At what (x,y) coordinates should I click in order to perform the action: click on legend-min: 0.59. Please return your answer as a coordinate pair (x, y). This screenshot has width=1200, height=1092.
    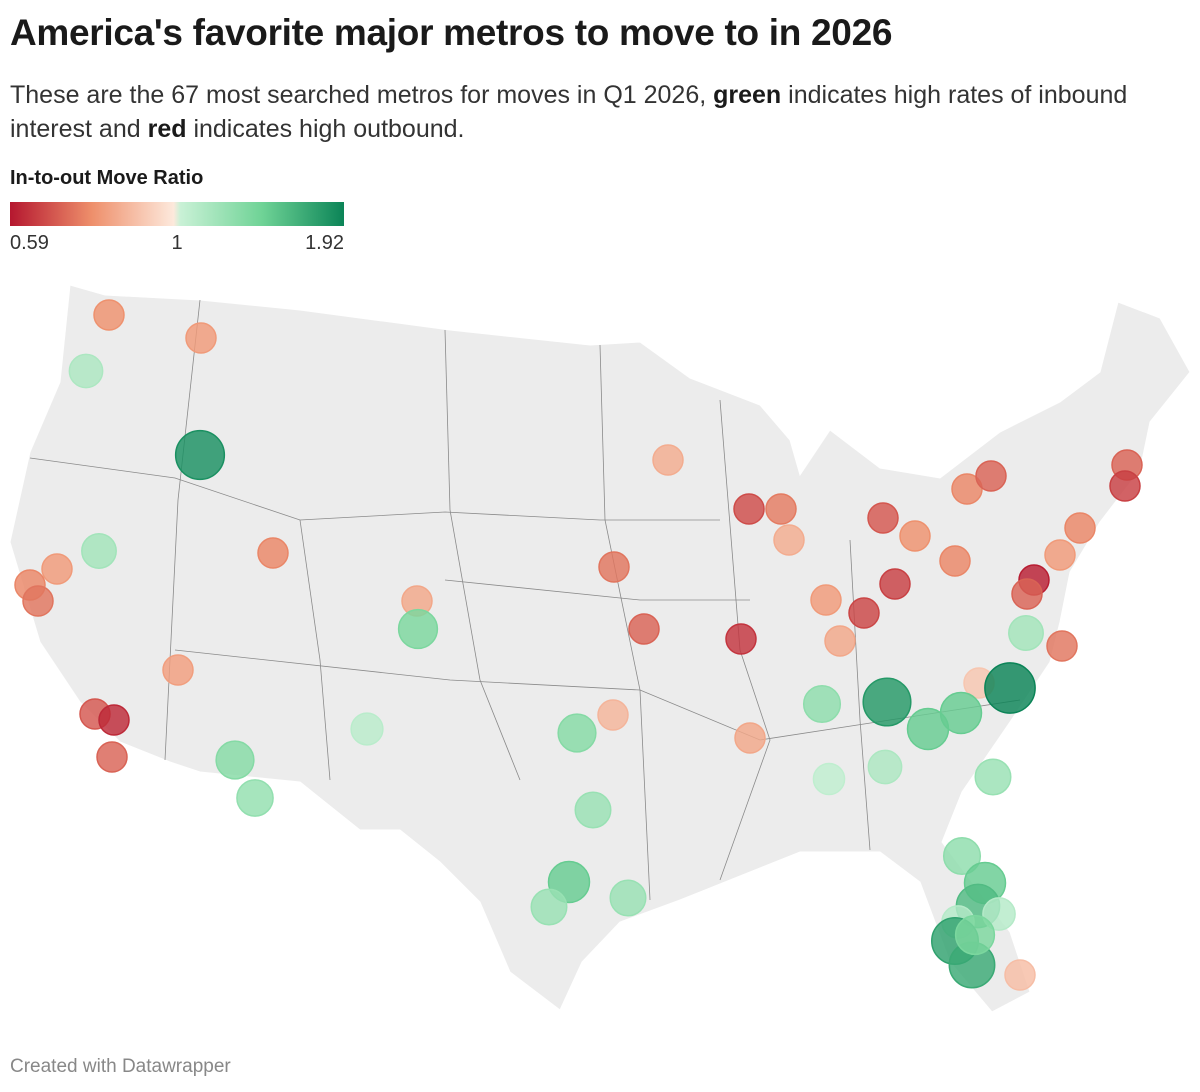
    Looking at the image, I should click on (29, 243).